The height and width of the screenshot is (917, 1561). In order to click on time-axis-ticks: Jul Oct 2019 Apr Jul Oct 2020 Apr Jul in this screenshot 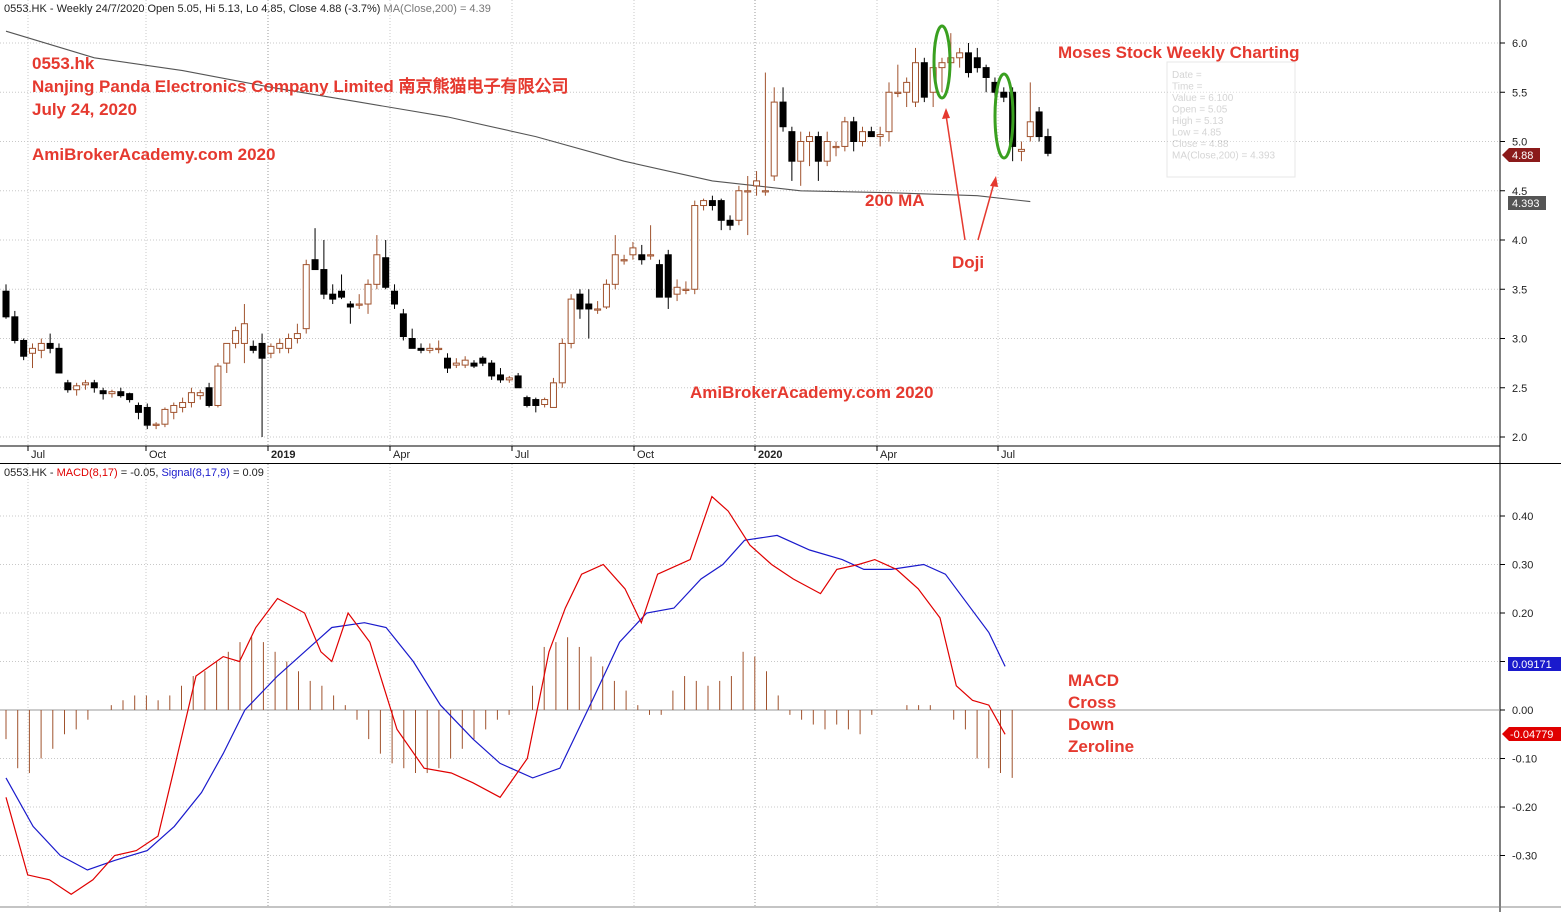, I will do `click(521, 453)`.